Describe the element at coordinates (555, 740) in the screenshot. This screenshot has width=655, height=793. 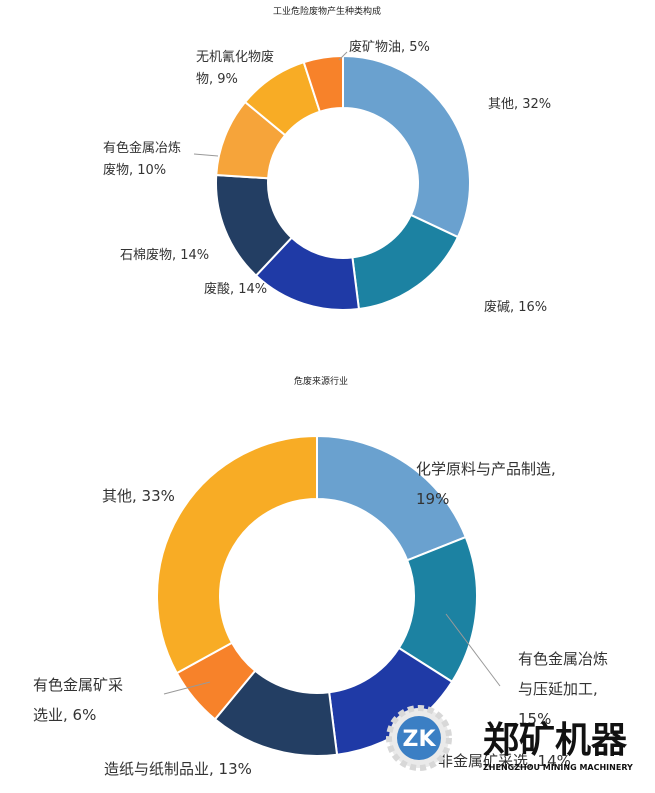
I see `brand-name: 郑矿机器` at that location.